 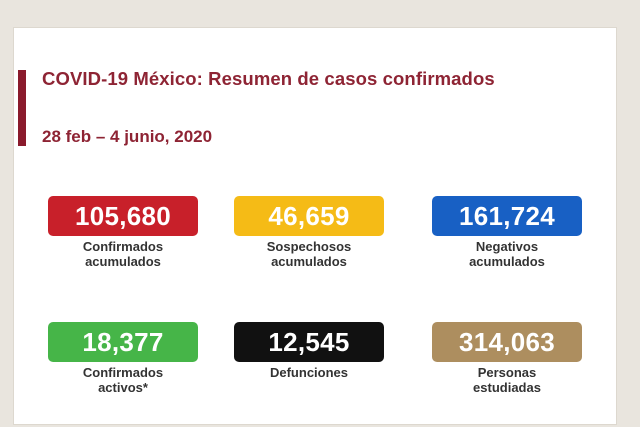 What do you see at coordinates (507, 387) in the screenshot?
I see `stat-label-line2: estudiadas` at bounding box center [507, 387].